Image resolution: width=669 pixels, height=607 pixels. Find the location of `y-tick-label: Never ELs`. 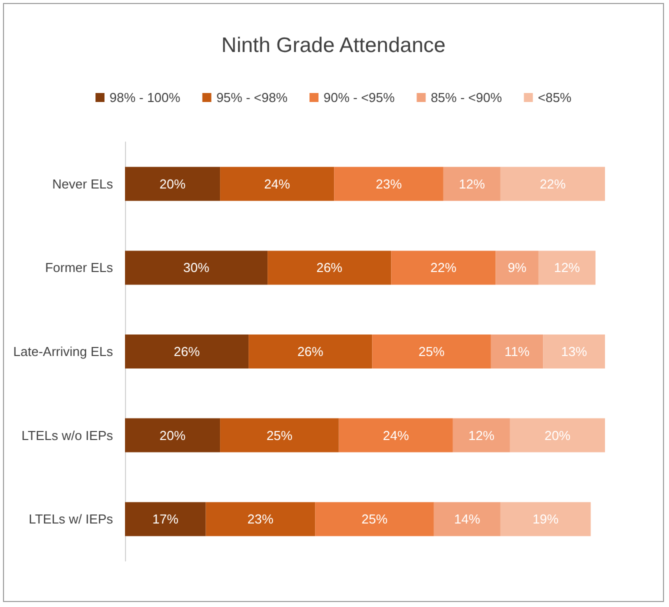

y-tick-label: Never ELs is located at coordinates (83, 184).